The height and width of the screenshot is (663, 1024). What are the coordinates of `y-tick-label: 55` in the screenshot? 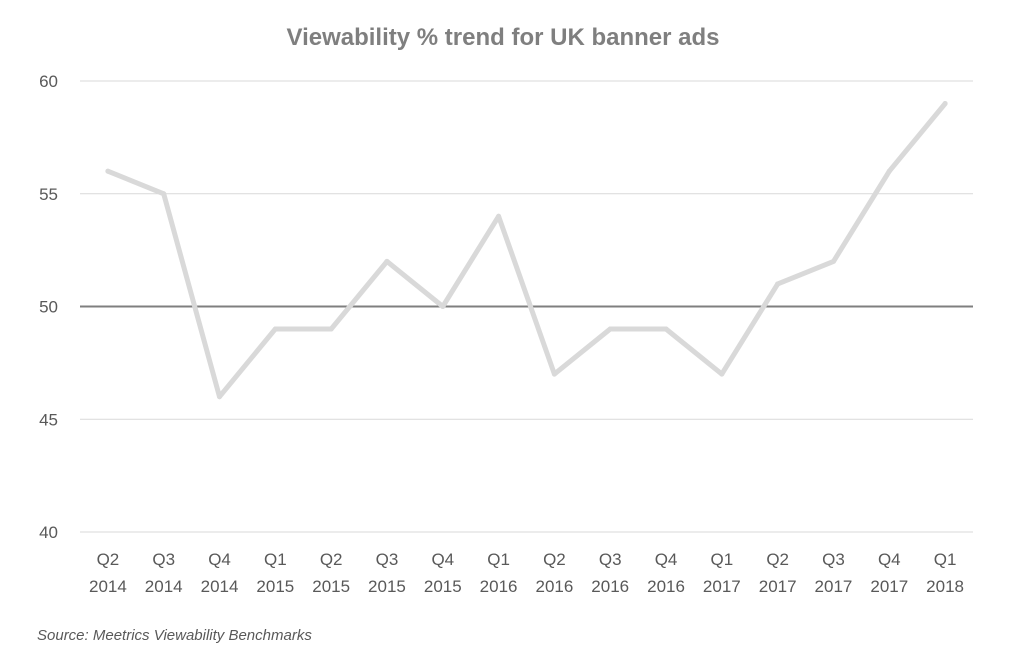 It's located at (48, 194).